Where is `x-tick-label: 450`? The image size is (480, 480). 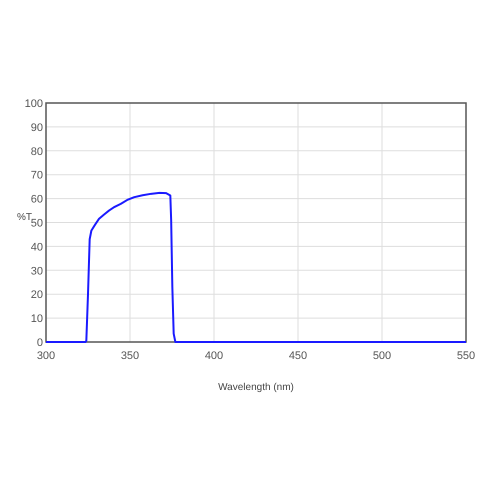 x-tick-label: 450 is located at coordinates (298, 356).